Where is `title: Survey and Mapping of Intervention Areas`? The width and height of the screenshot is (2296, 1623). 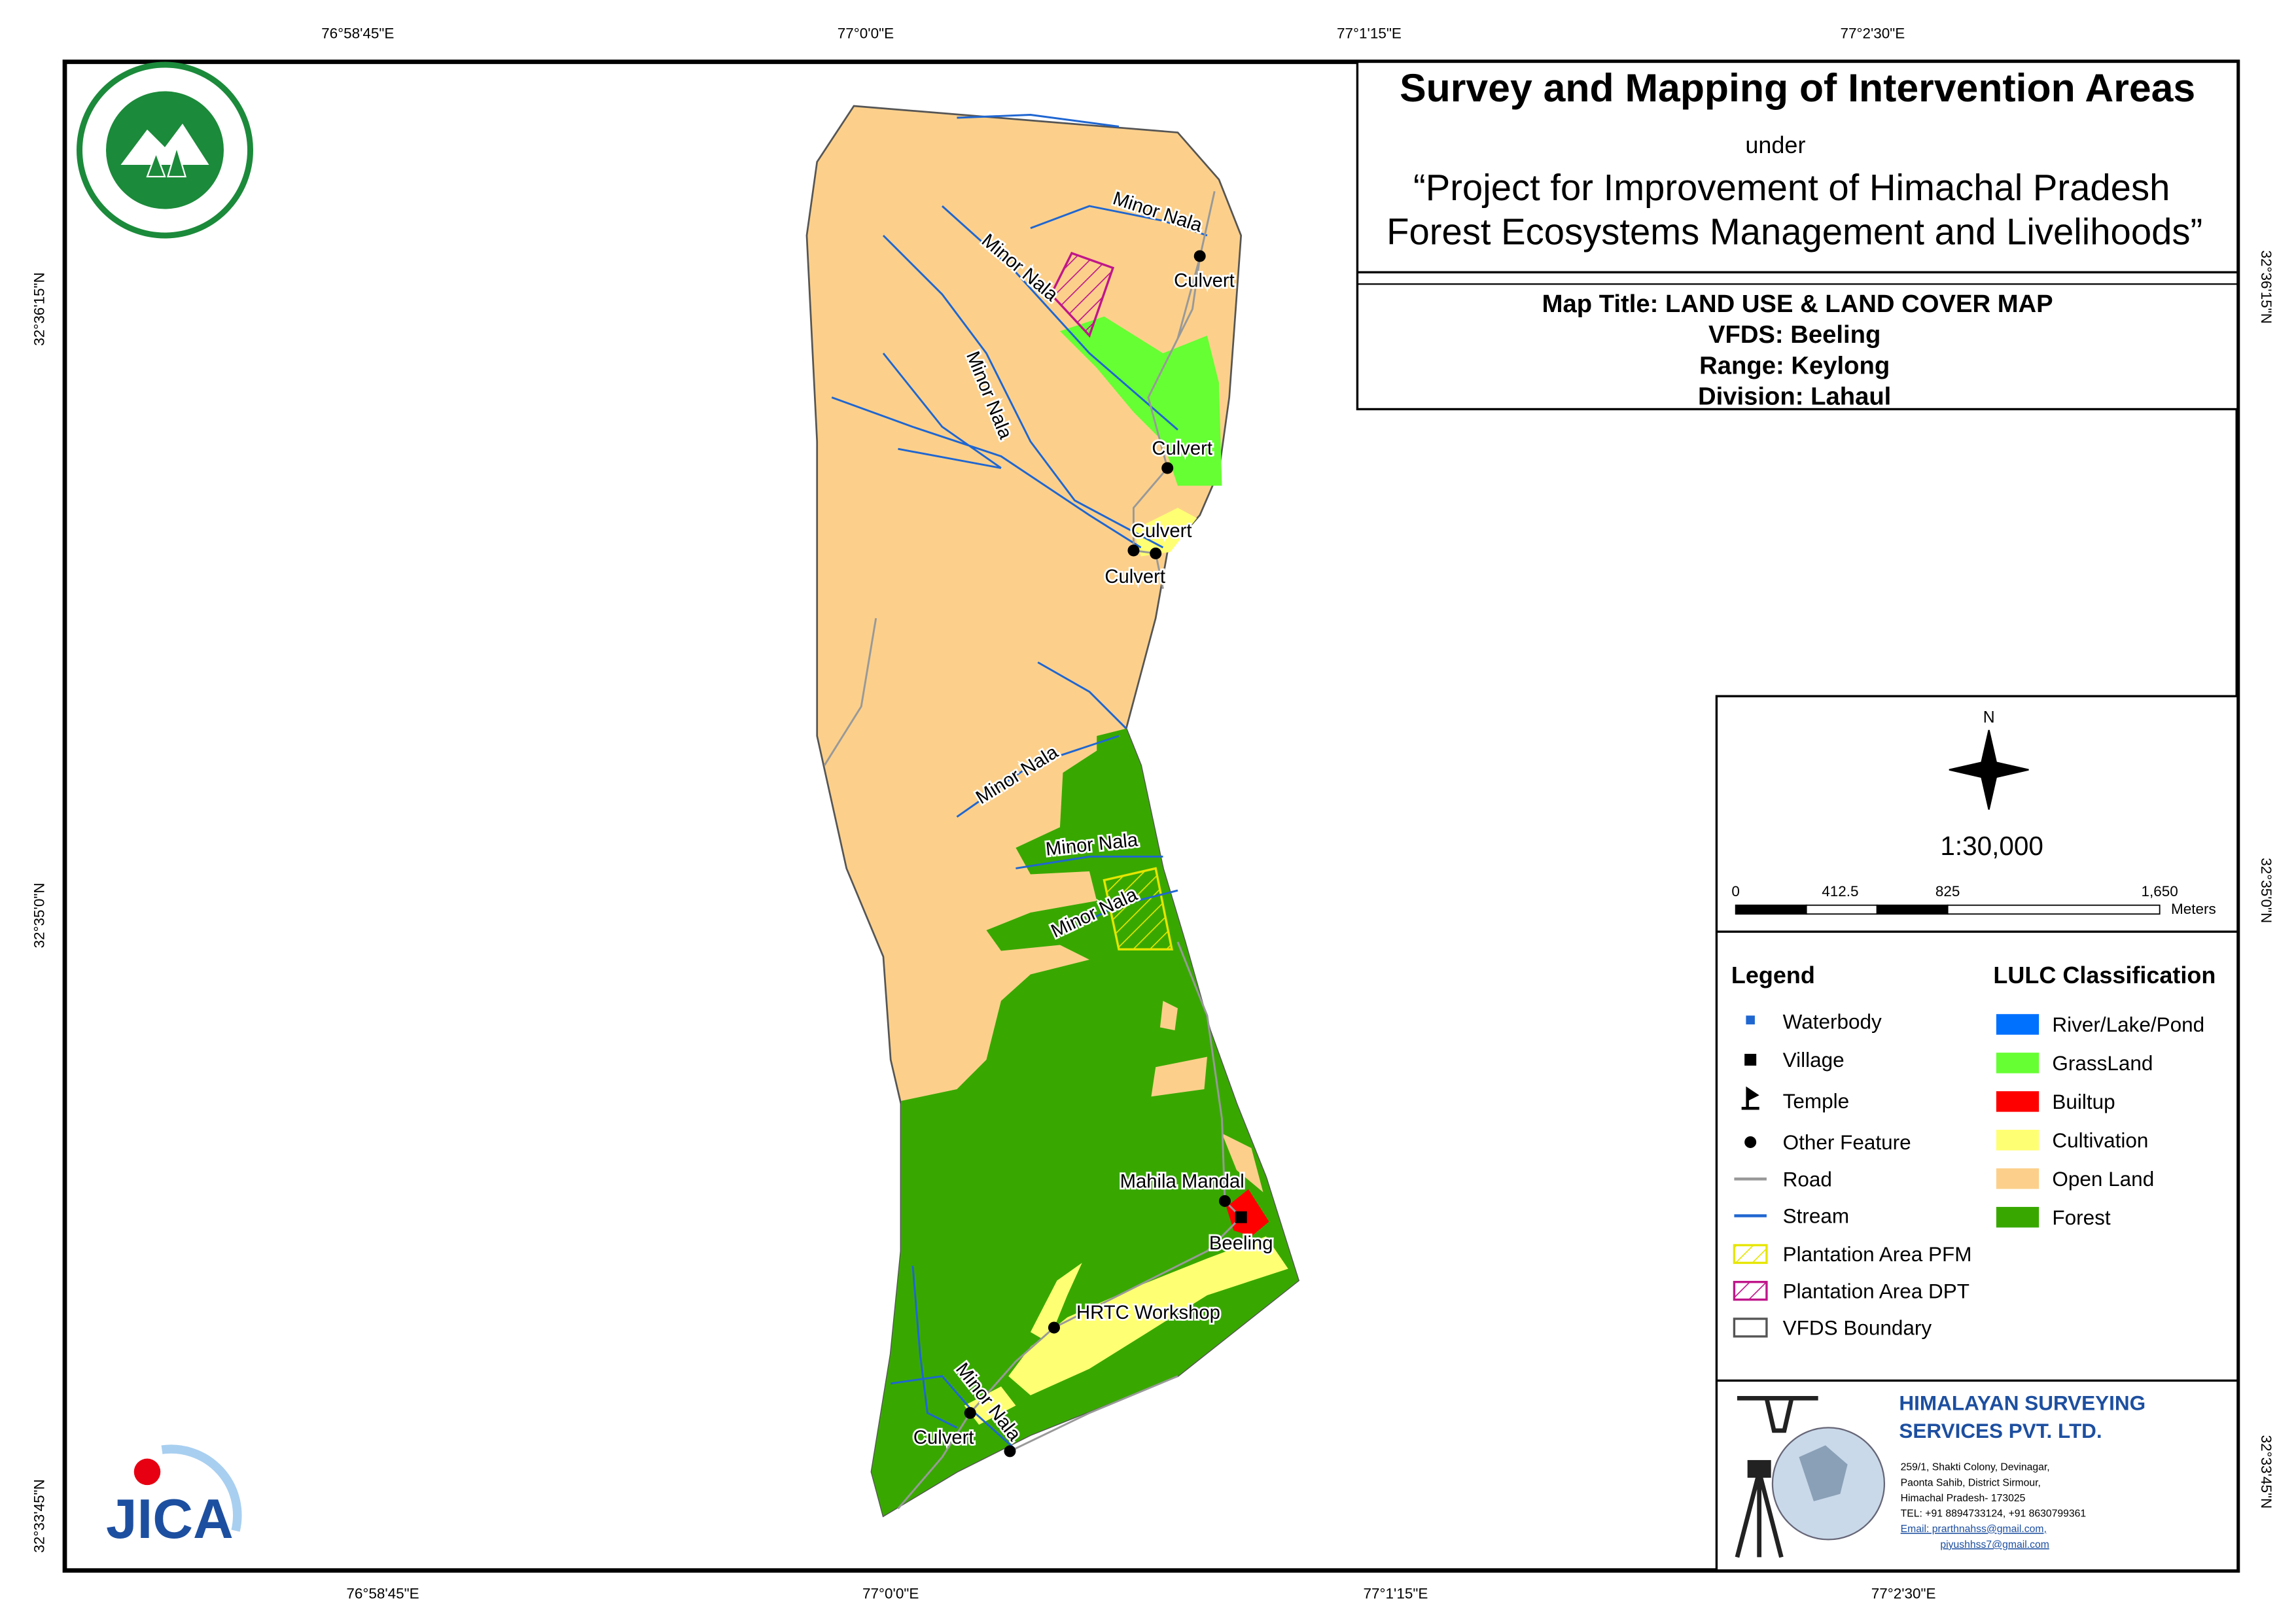
title: Survey and Mapping of Intervention Areas is located at coordinates (1797, 88).